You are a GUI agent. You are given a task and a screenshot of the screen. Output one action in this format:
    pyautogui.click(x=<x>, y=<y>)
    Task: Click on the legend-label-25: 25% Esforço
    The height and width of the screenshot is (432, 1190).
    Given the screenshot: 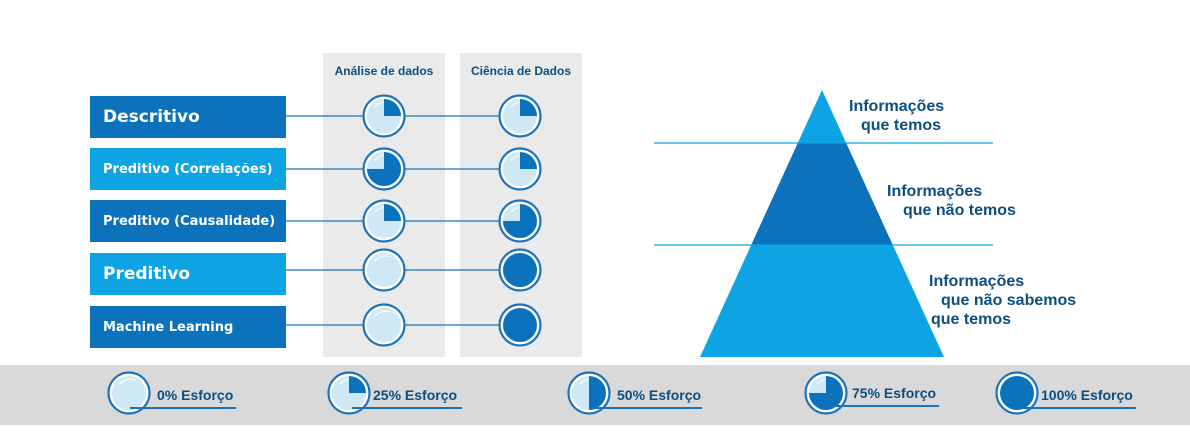 What is the action you would take?
    pyautogui.click(x=415, y=395)
    